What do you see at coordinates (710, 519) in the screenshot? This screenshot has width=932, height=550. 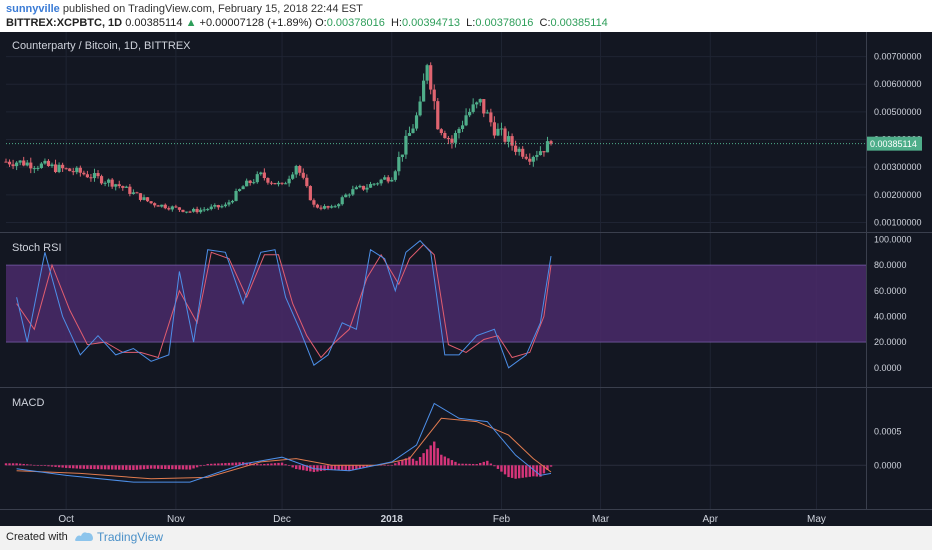 I see `time-axis-label-6: Apr` at bounding box center [710, 519].